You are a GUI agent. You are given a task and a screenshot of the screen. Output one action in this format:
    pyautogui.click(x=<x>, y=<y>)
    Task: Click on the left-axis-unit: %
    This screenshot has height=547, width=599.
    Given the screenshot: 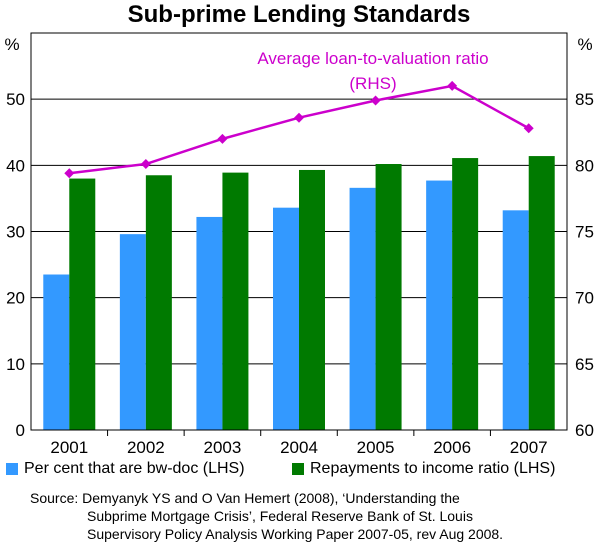 What is the action you would take?
    pyautogui.click(x=11, y=44)
    